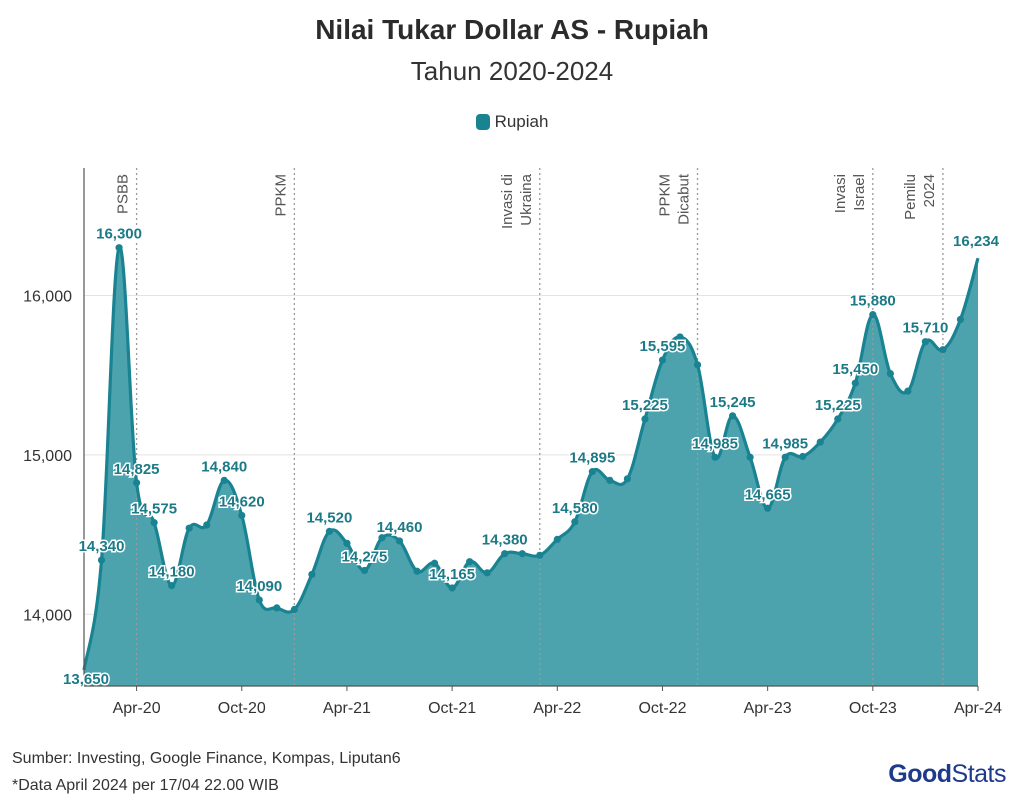 The image size is (1024, 811). Describe the element at coordinates (47, 456) in the screenshot. I see `y-tick-label: 15,000` at that location.